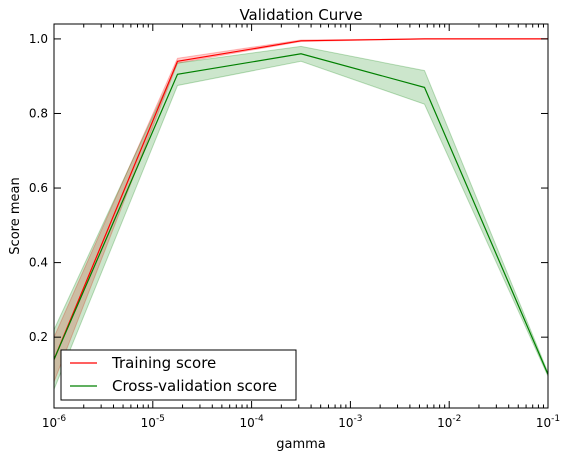  I want to click on y-tick-label: 0.6, so click(38, 188).